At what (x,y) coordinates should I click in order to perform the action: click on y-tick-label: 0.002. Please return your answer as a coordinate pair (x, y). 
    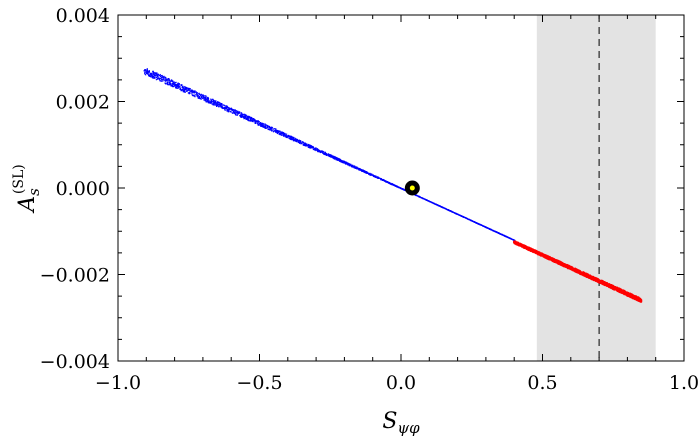
    Looking at the image, I should click on (83, 103).